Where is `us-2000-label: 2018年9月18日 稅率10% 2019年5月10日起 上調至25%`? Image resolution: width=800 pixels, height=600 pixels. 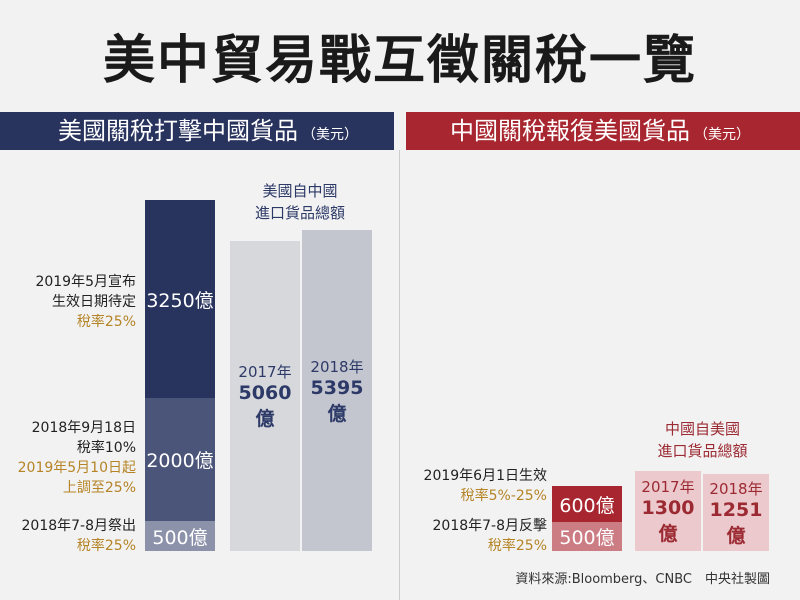
us-2000-label: 2018年9月18日 稅率10% 2019年5月10日起 上調至25% is located at coordinates (73, 458).